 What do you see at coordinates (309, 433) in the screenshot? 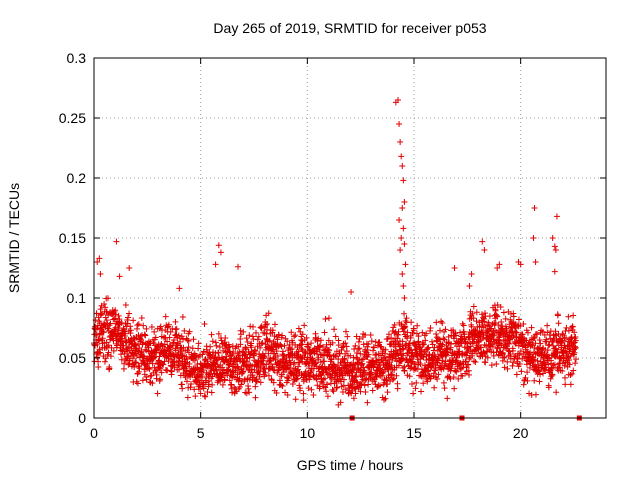
I see `x-tick-labels: 0 5 10 15 20` at bounding box center [309, 433].